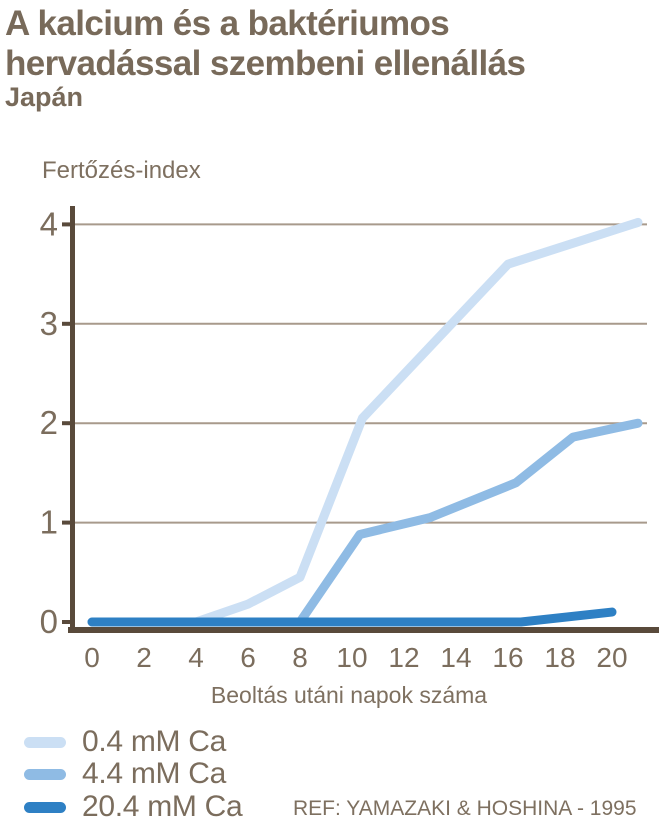 The image size is (659, 828). What do you see at coordinates (352, 617) in the screenshot?
I see `series-line-20.4-mM-Ca` at bounding box center [352, 617].